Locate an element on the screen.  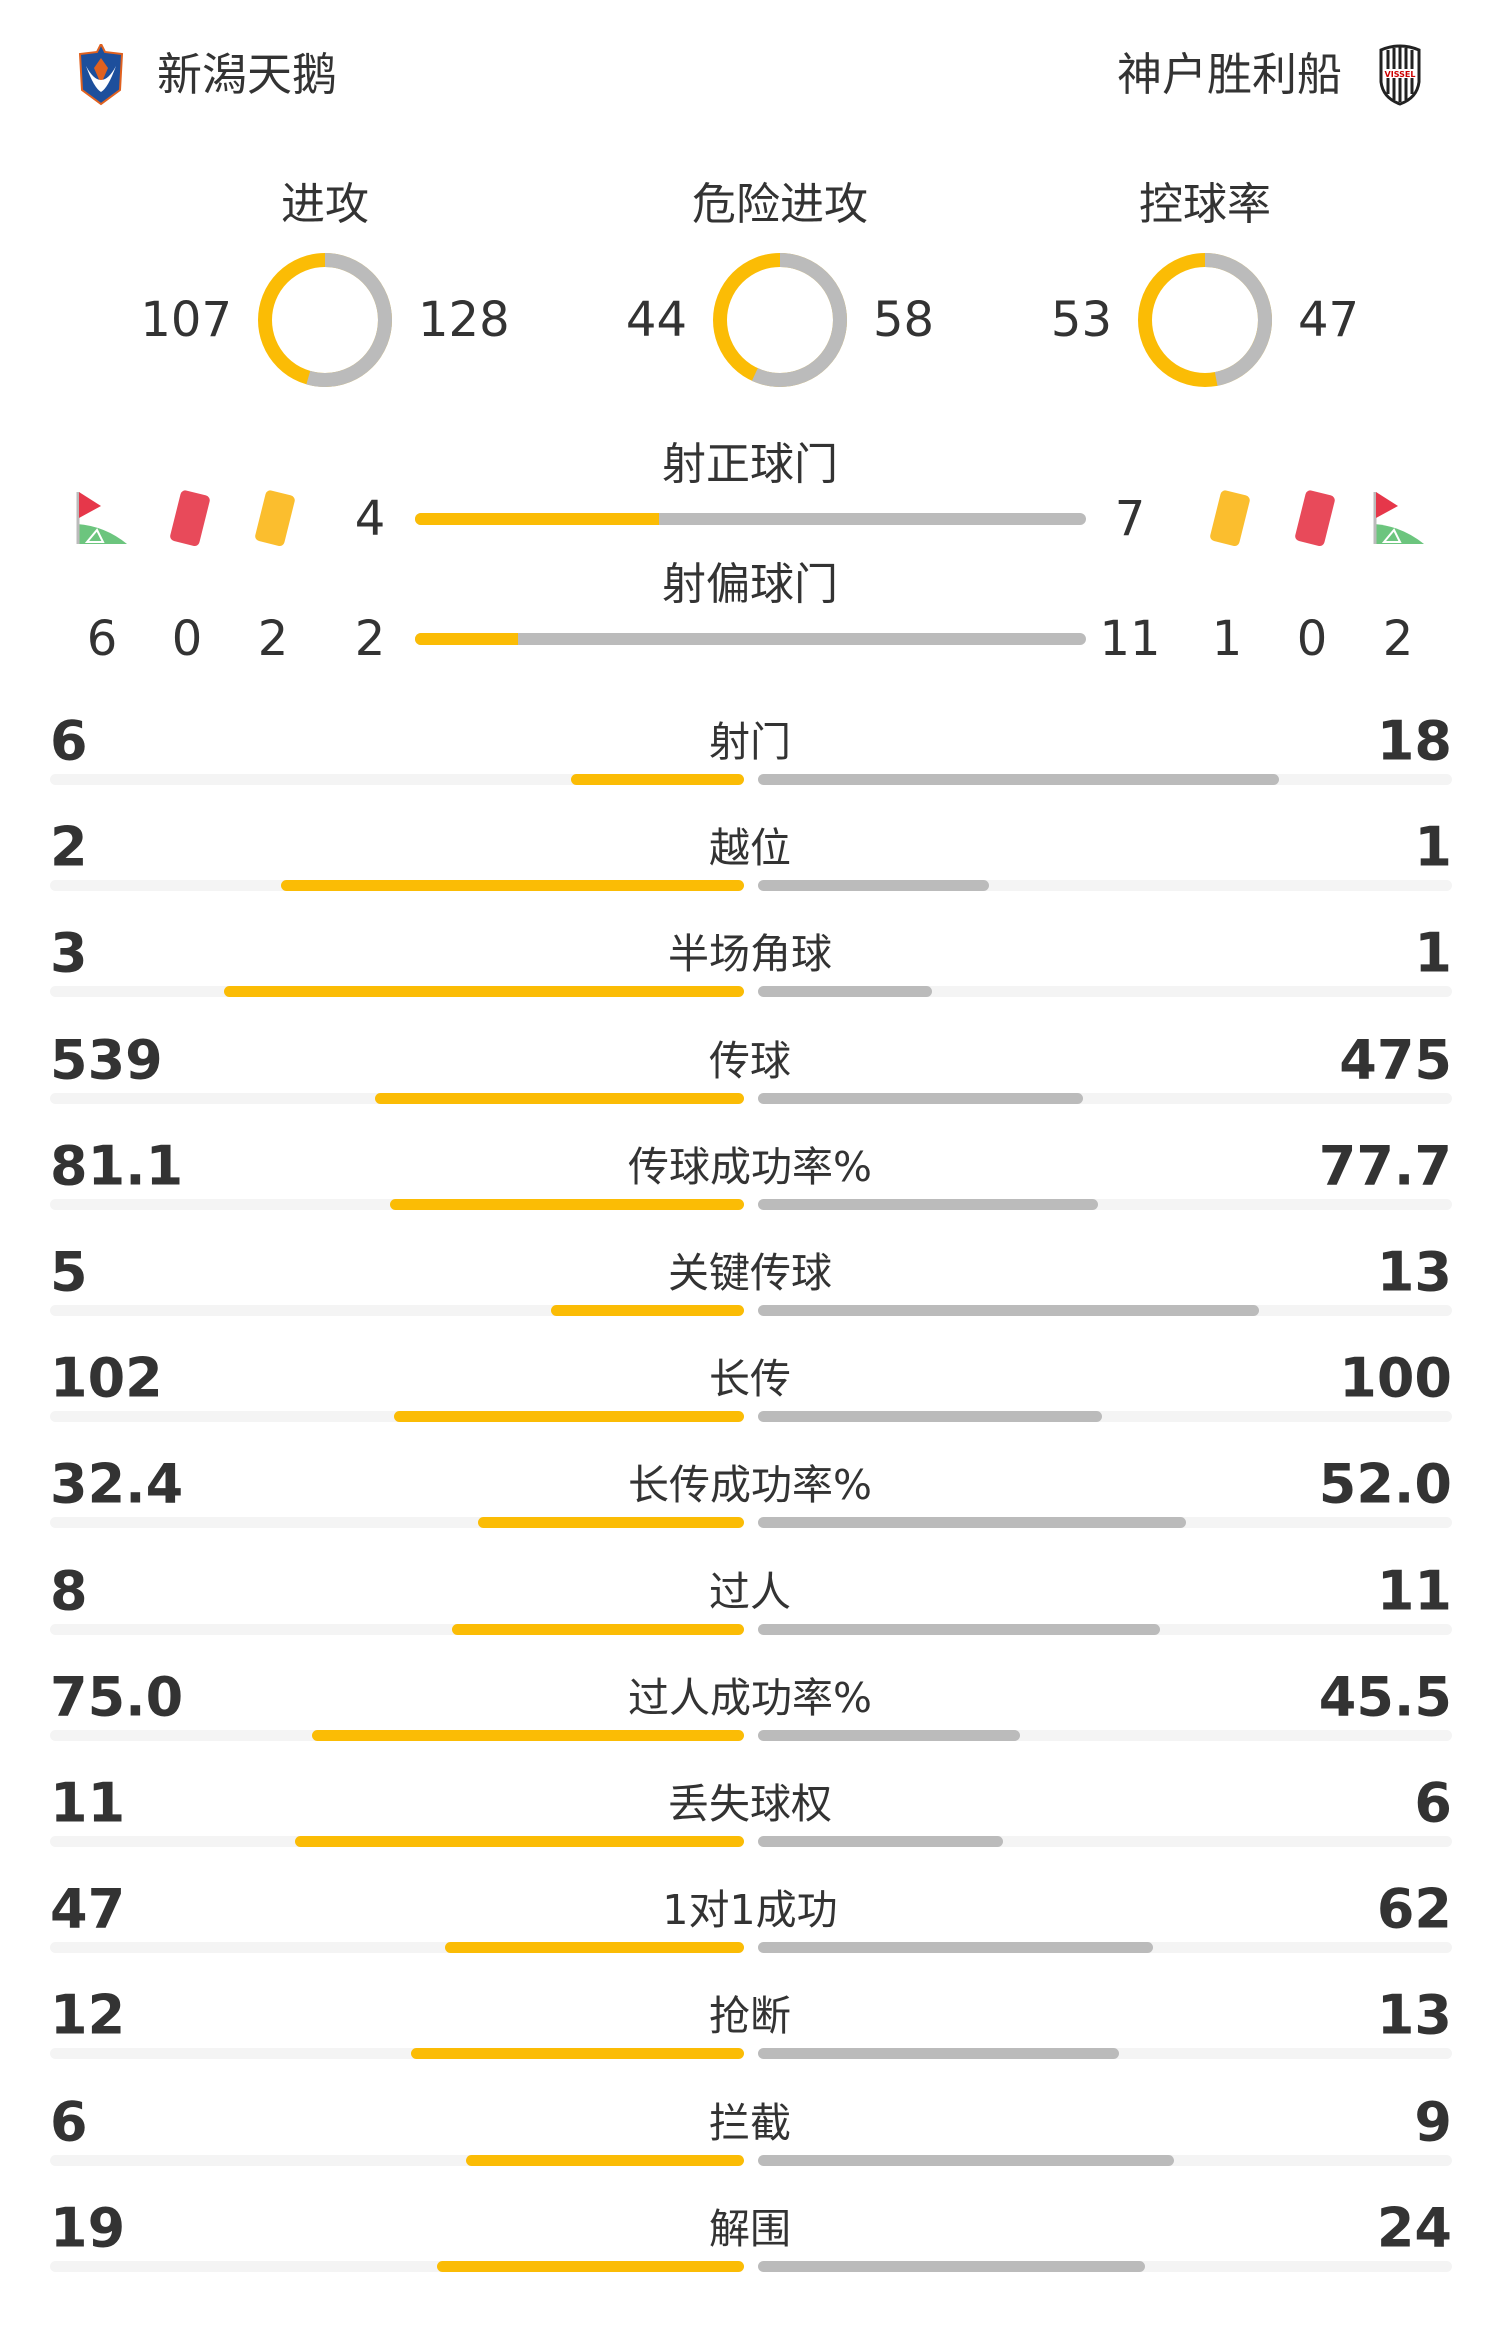
stat-label: 越位 is located at coordinates (750, 848).